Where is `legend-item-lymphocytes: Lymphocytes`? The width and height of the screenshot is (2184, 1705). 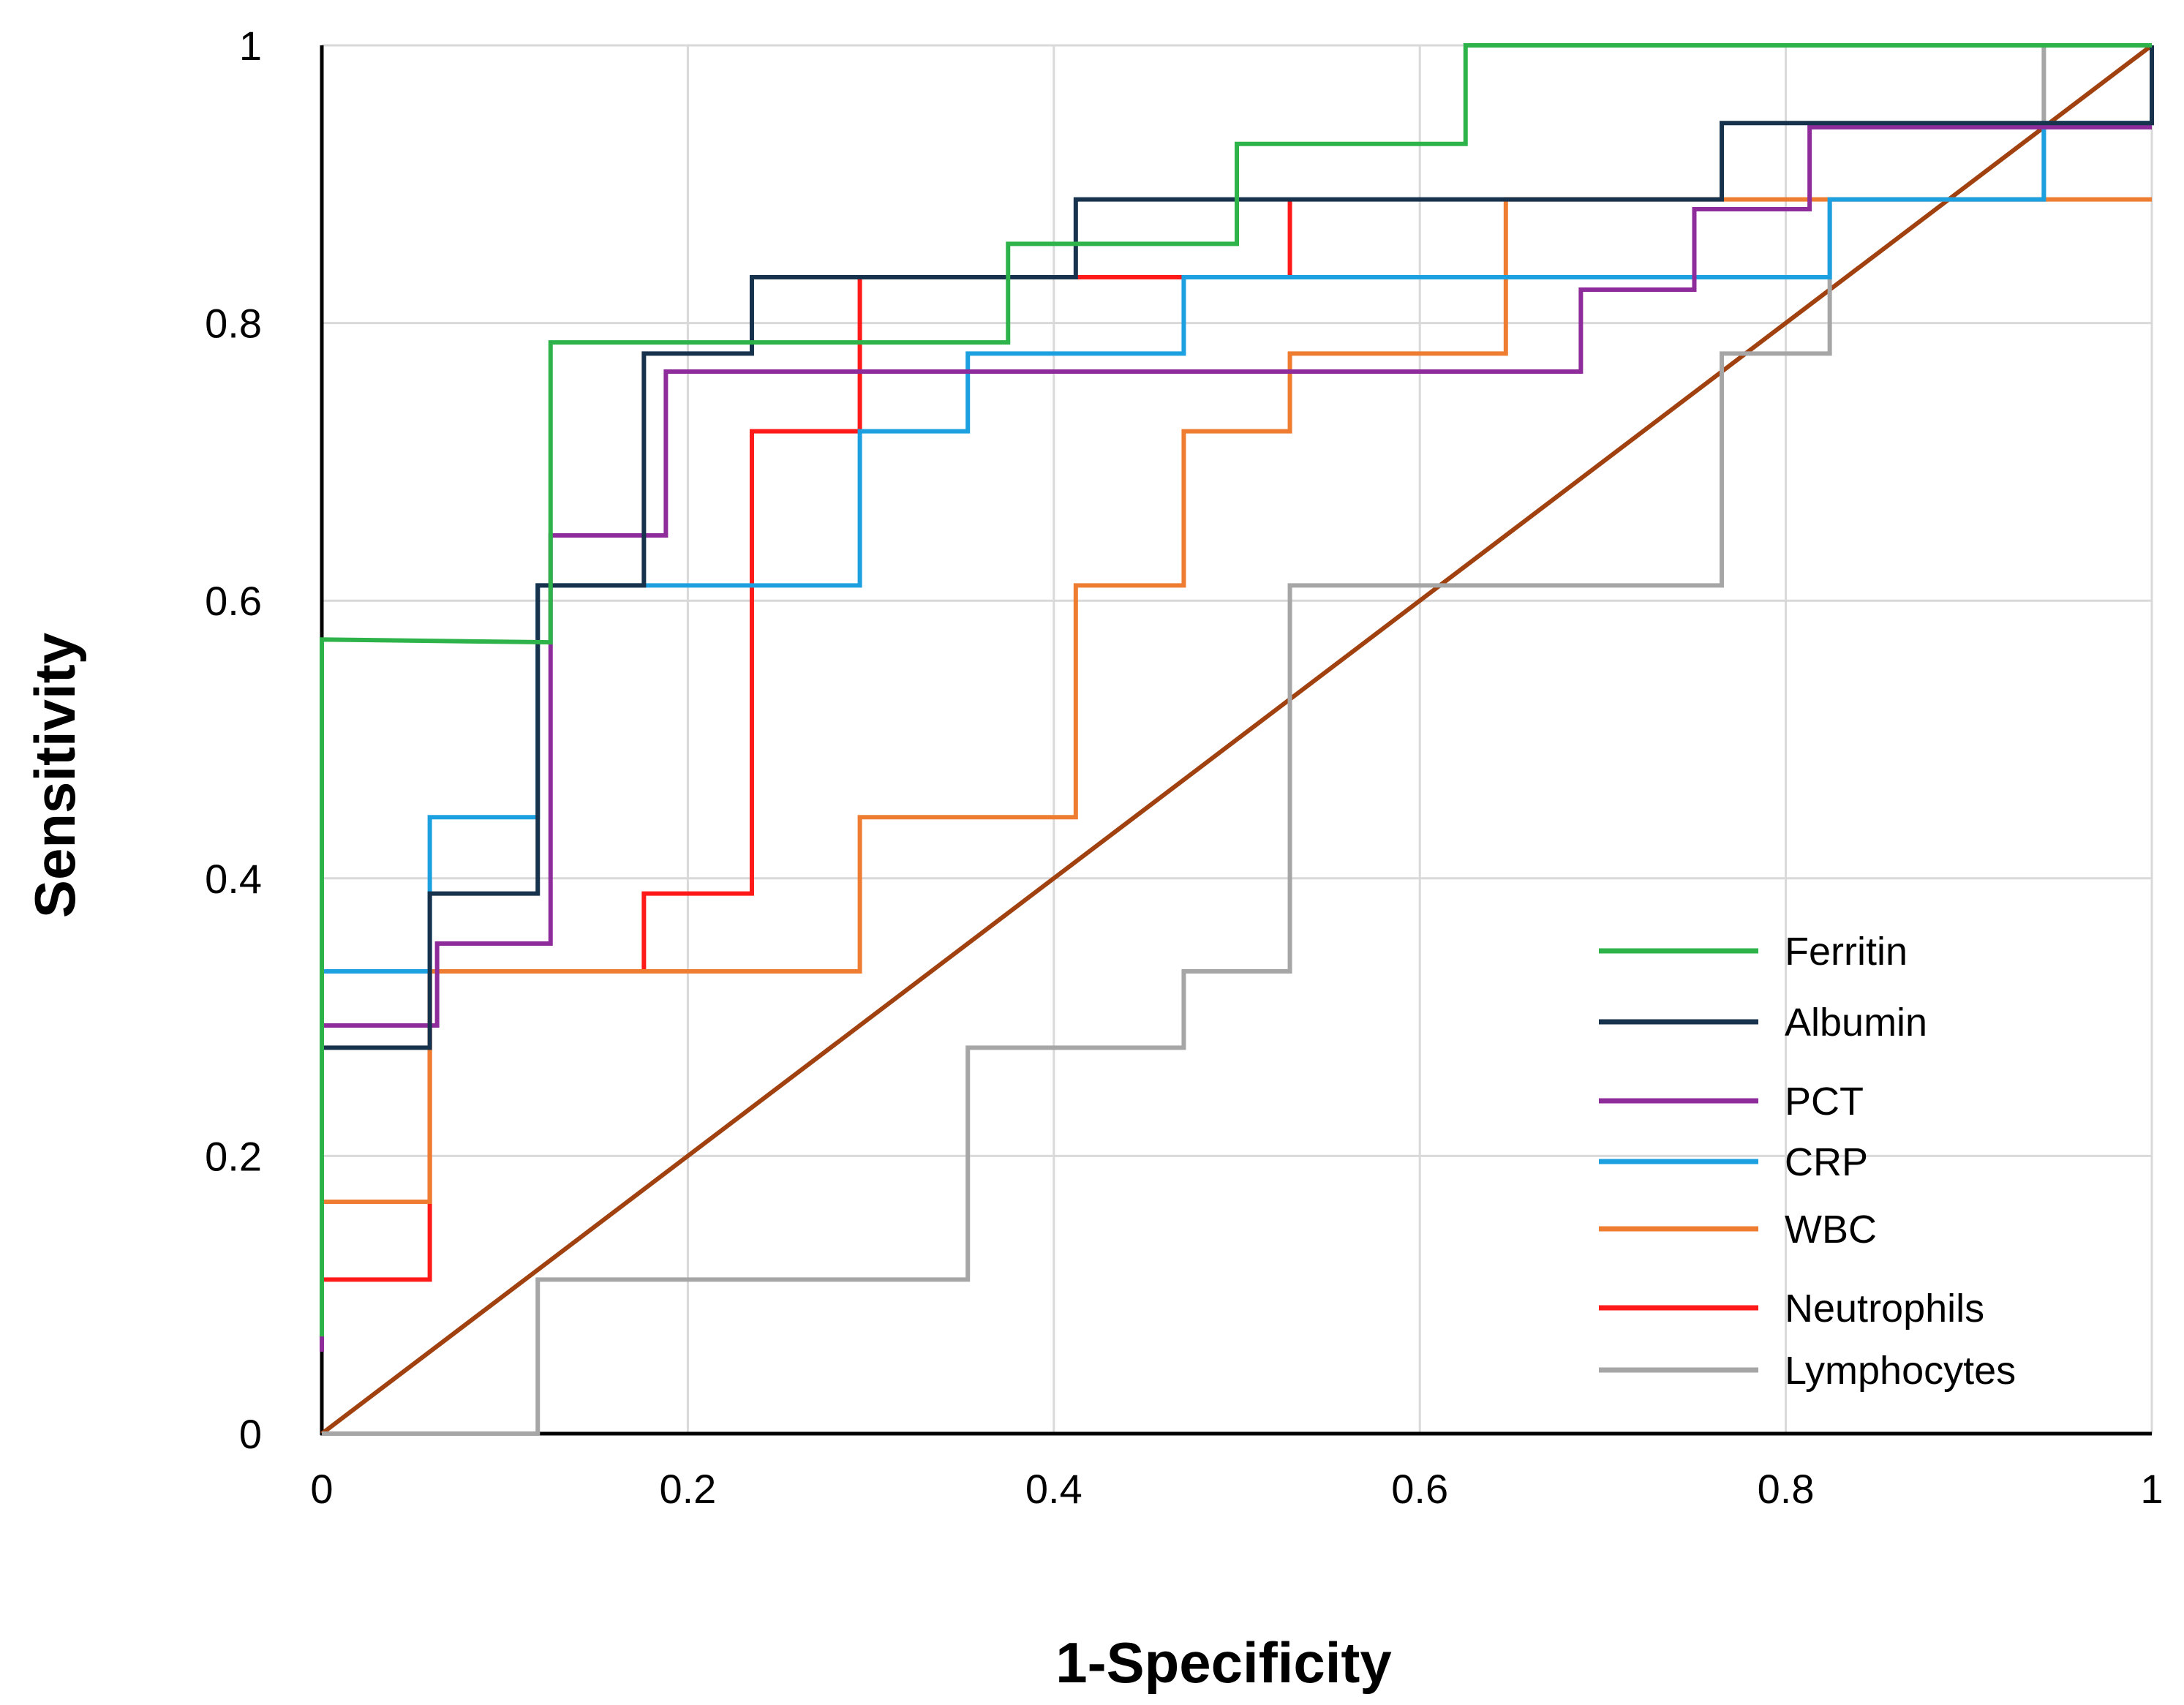 legend-item-lymphocytes: Lymphocytes is located at coordinates (1808, 1371).